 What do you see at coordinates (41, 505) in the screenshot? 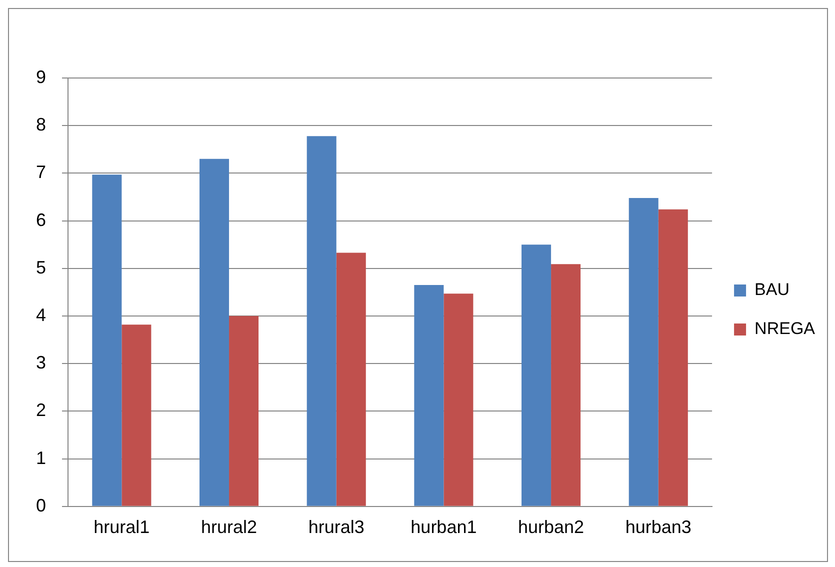
I see `y-tick-label: 0` at bounding box center [41, 505].